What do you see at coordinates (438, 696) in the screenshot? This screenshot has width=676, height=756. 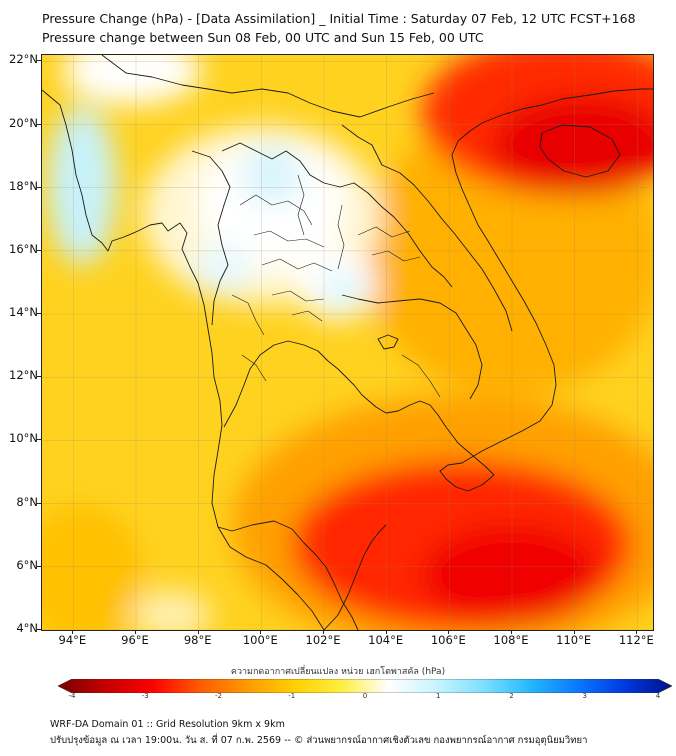 I see `colorbar-tick-label: 1` at bounding box center [438, 696].